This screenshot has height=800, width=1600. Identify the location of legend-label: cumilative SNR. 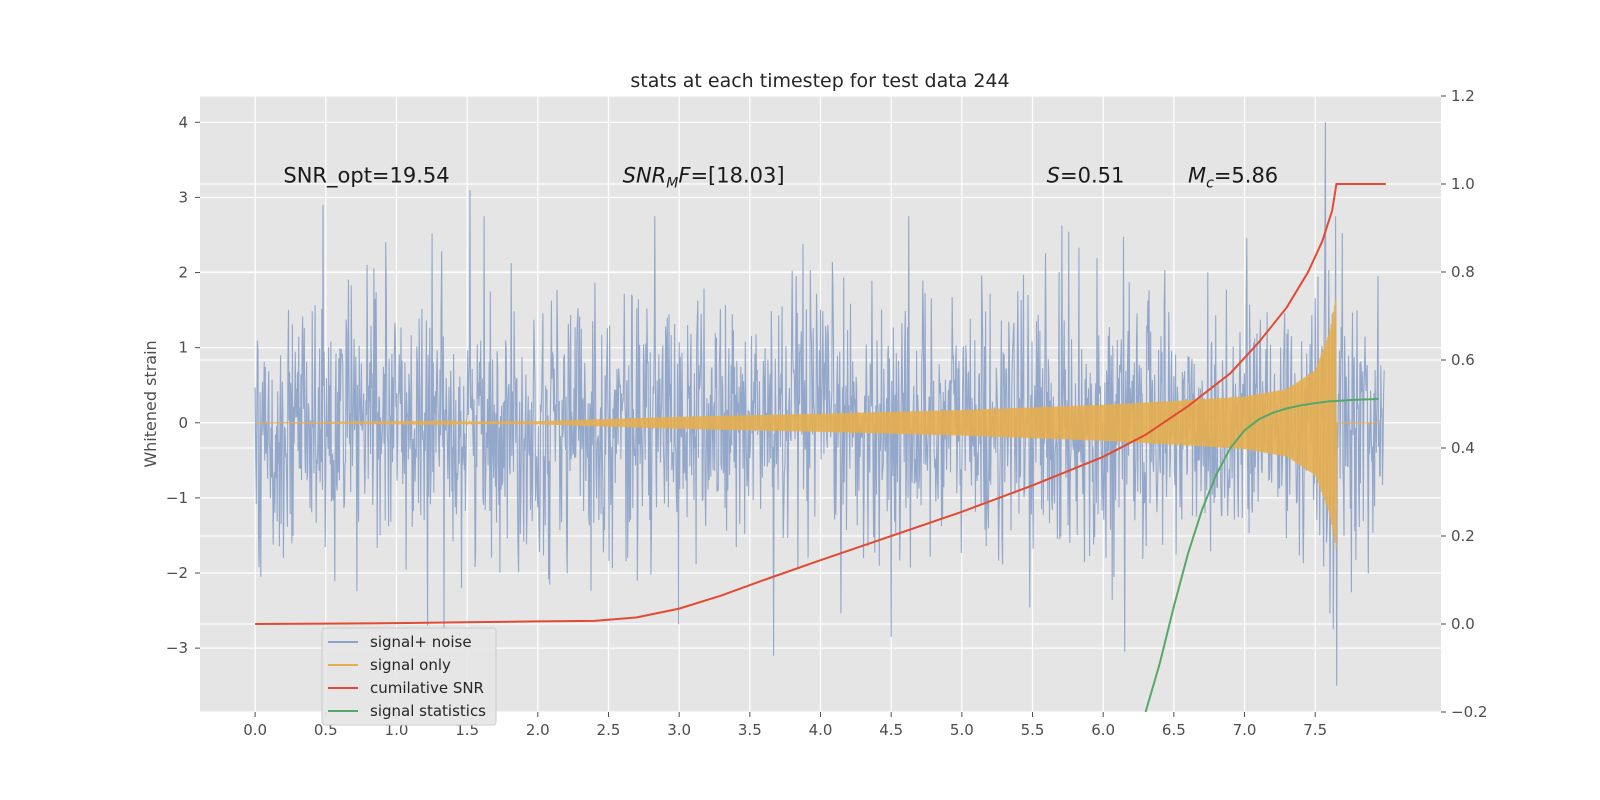
(427, 688).